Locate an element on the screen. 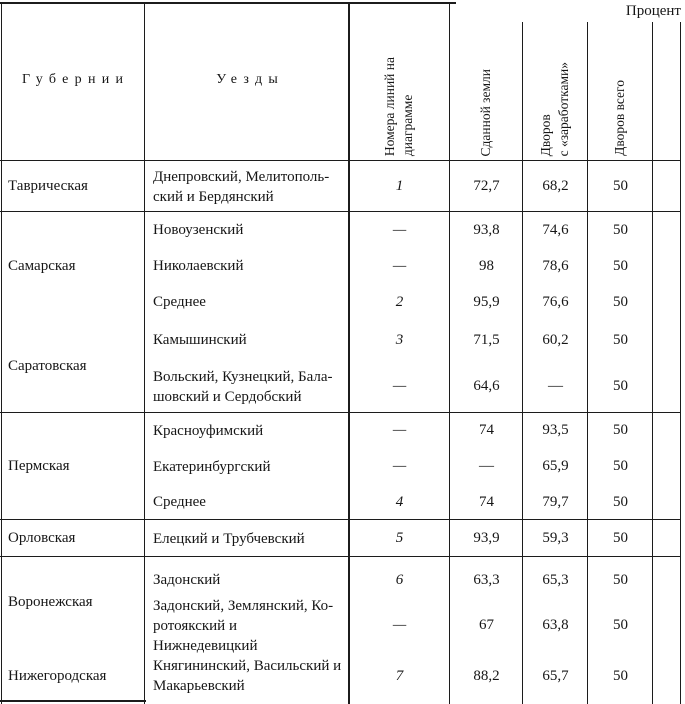 Image resolution: width=685 pixels, height=704 pixels. uezd-cell: Красноуфимский is located at coordinates (208, 430).